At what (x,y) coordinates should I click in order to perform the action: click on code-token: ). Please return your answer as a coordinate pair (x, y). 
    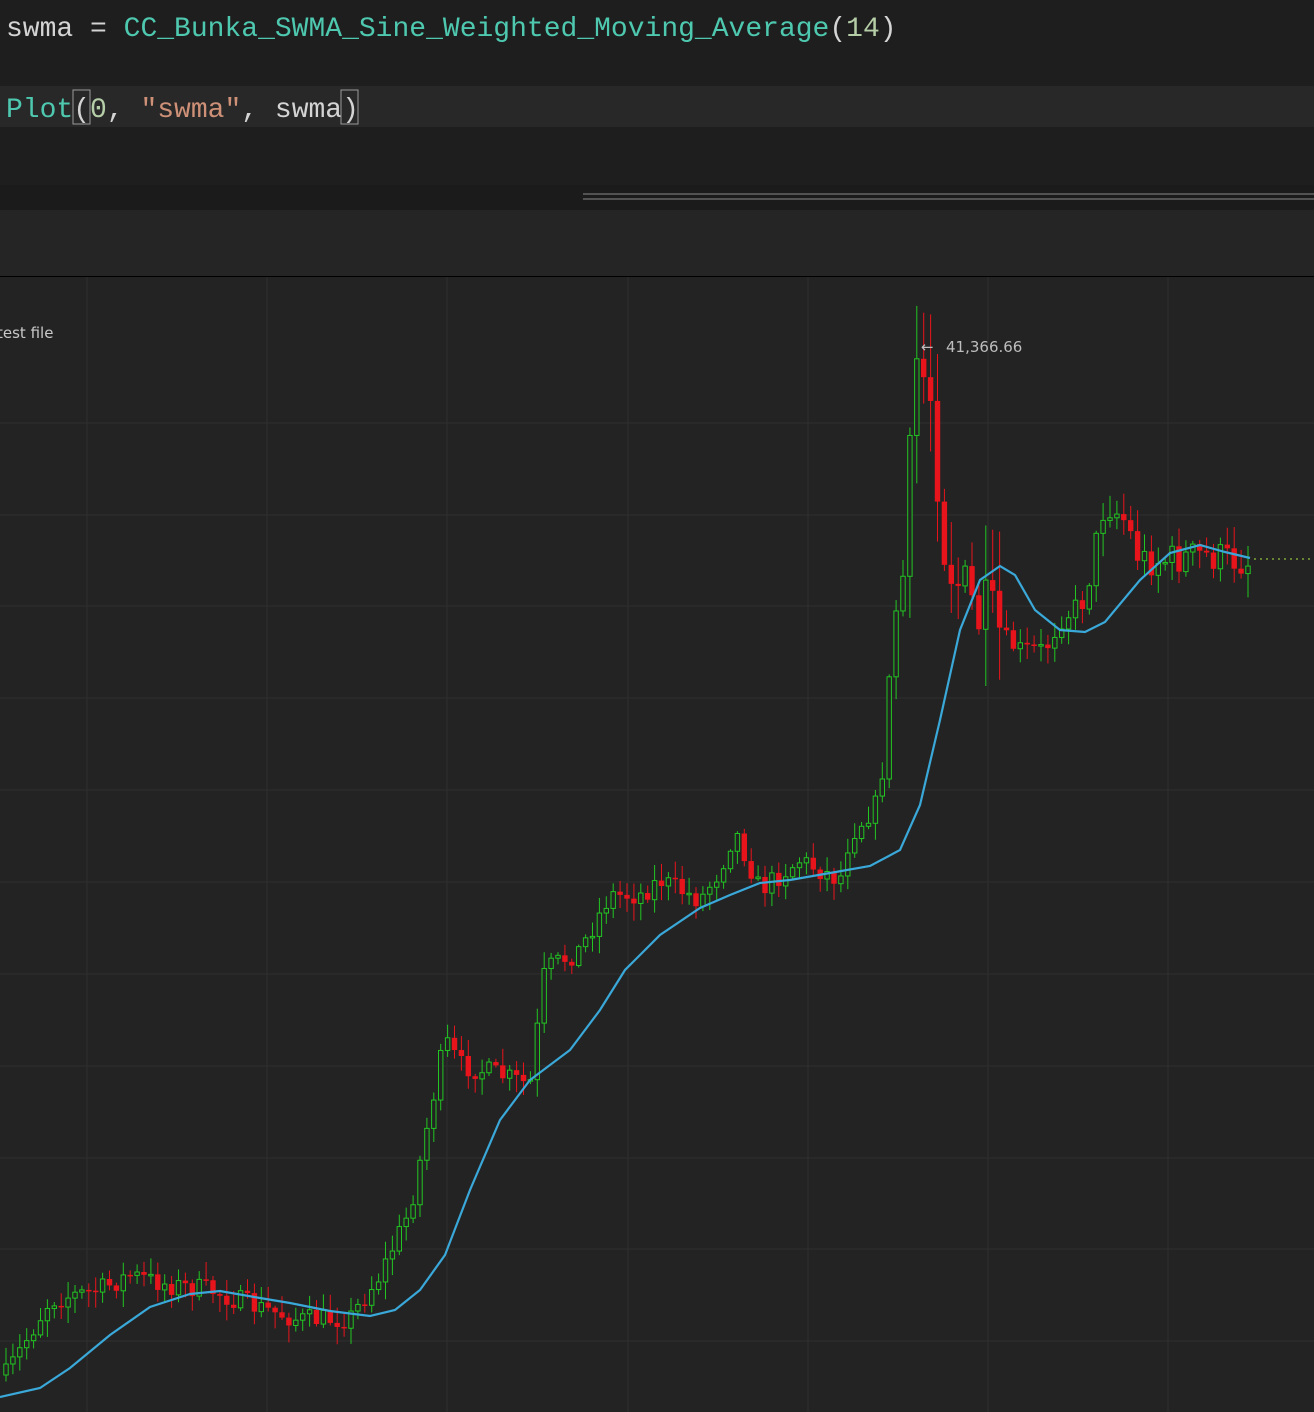
    Looking at the image, I should click on (888, 29).